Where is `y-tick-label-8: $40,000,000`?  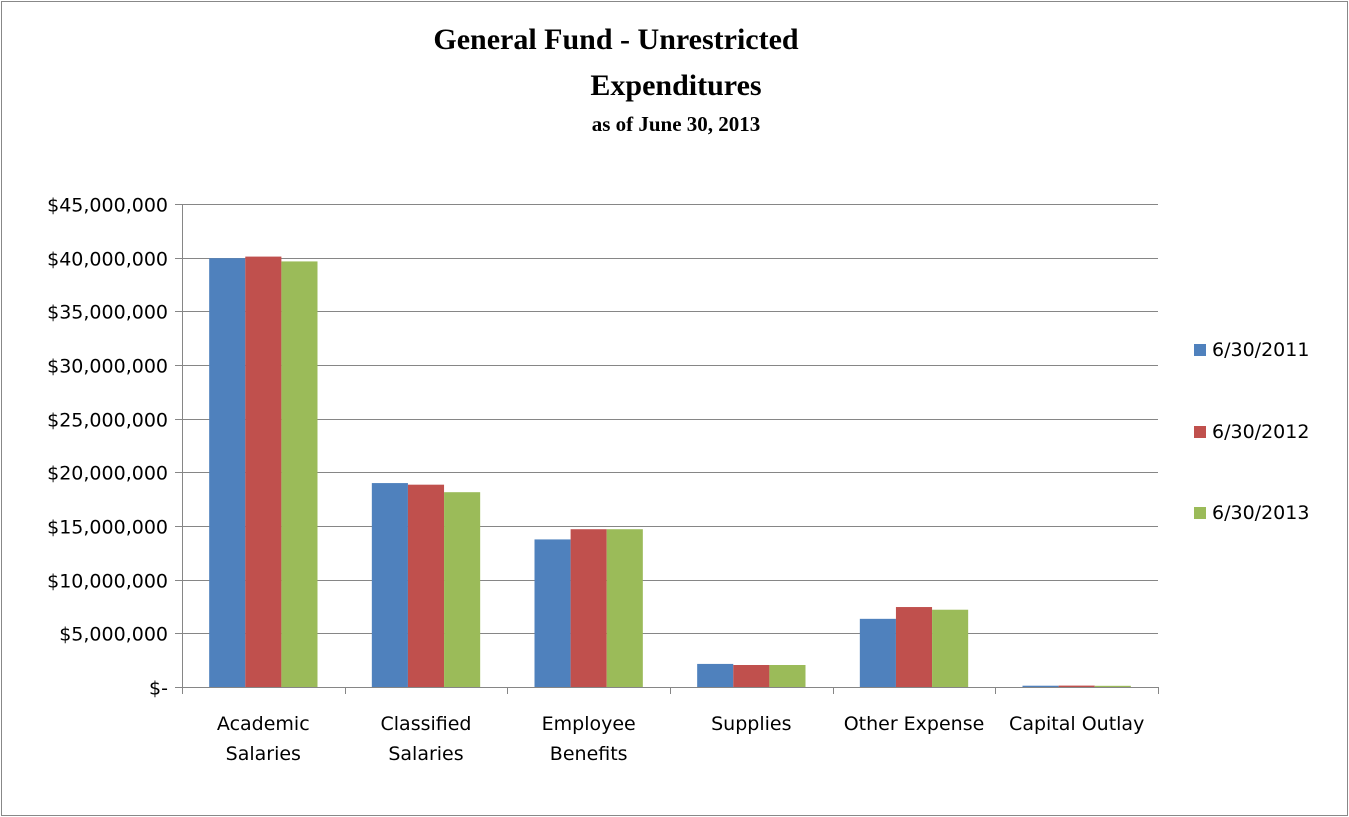 y-tick-label-8: $40,000,000 is located at coordinates (107, 260).